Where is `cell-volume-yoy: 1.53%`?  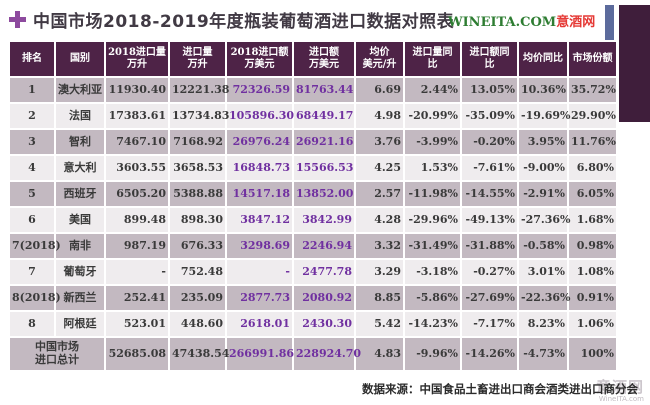
cell-volume-yoy: 1.53% is located at coordinates (432, 168).